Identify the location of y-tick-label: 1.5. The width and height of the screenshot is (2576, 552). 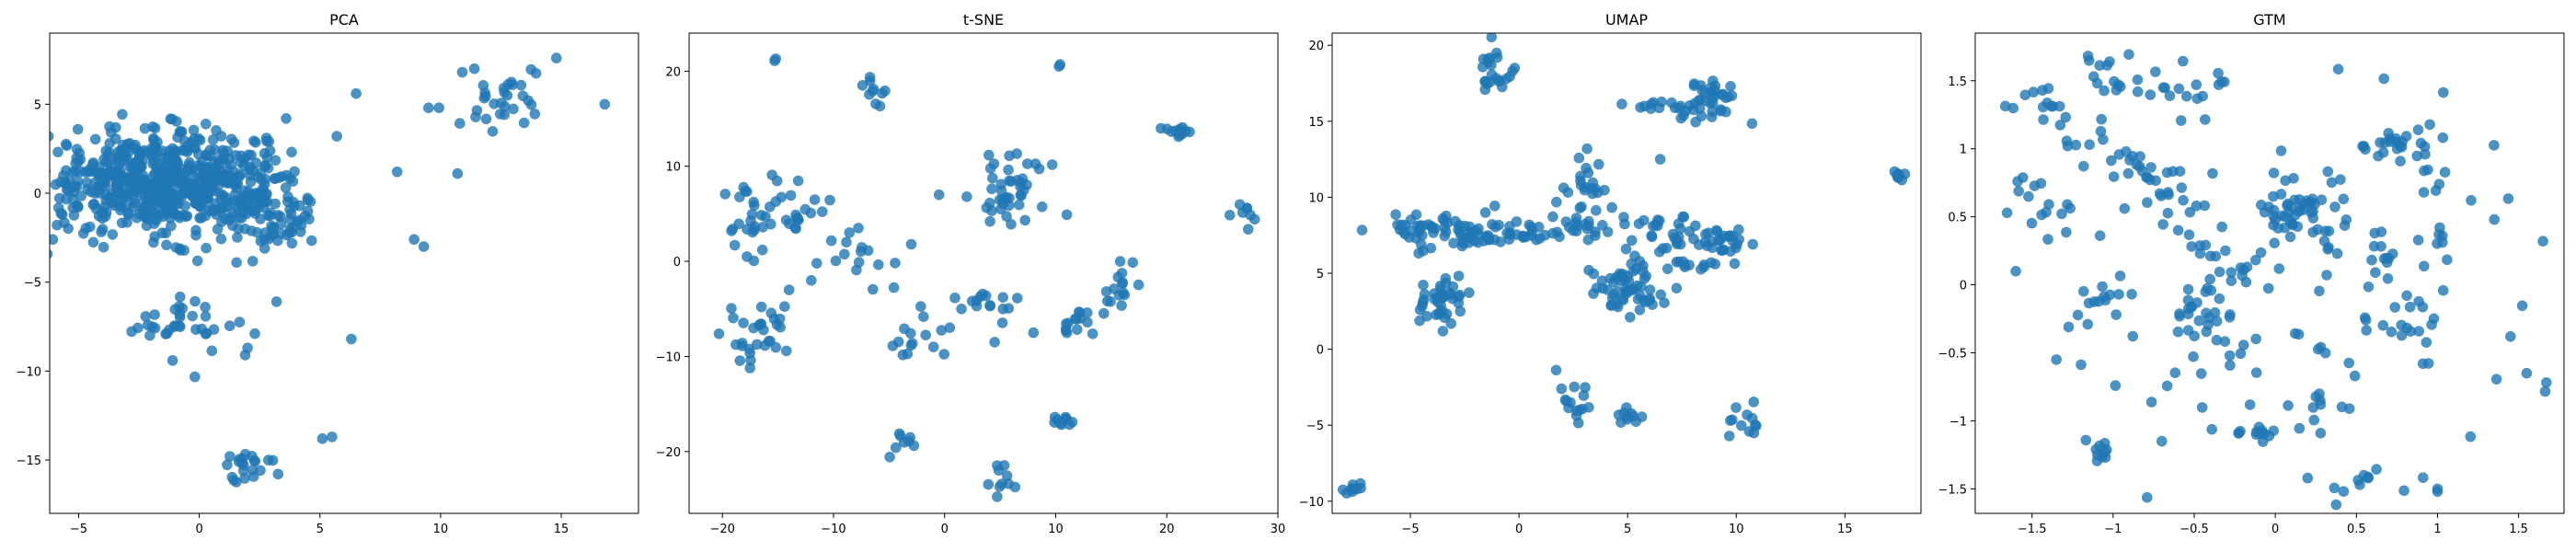
(1957, 82).